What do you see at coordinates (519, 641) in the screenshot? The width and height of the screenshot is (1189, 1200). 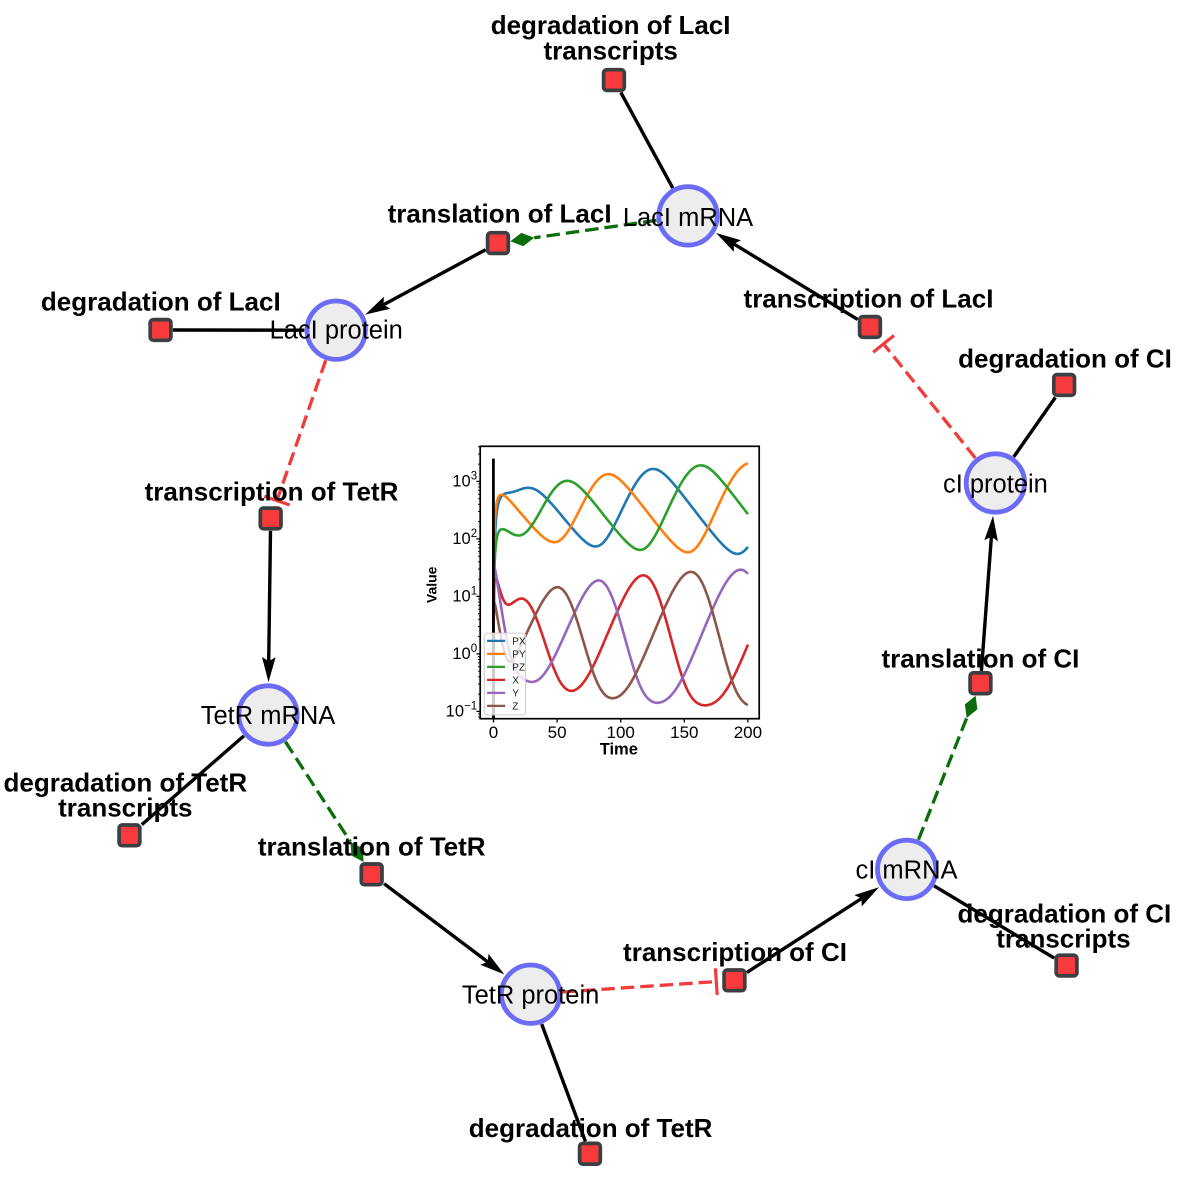 I see `svg-text: PX` at bounding box center [519, 641].